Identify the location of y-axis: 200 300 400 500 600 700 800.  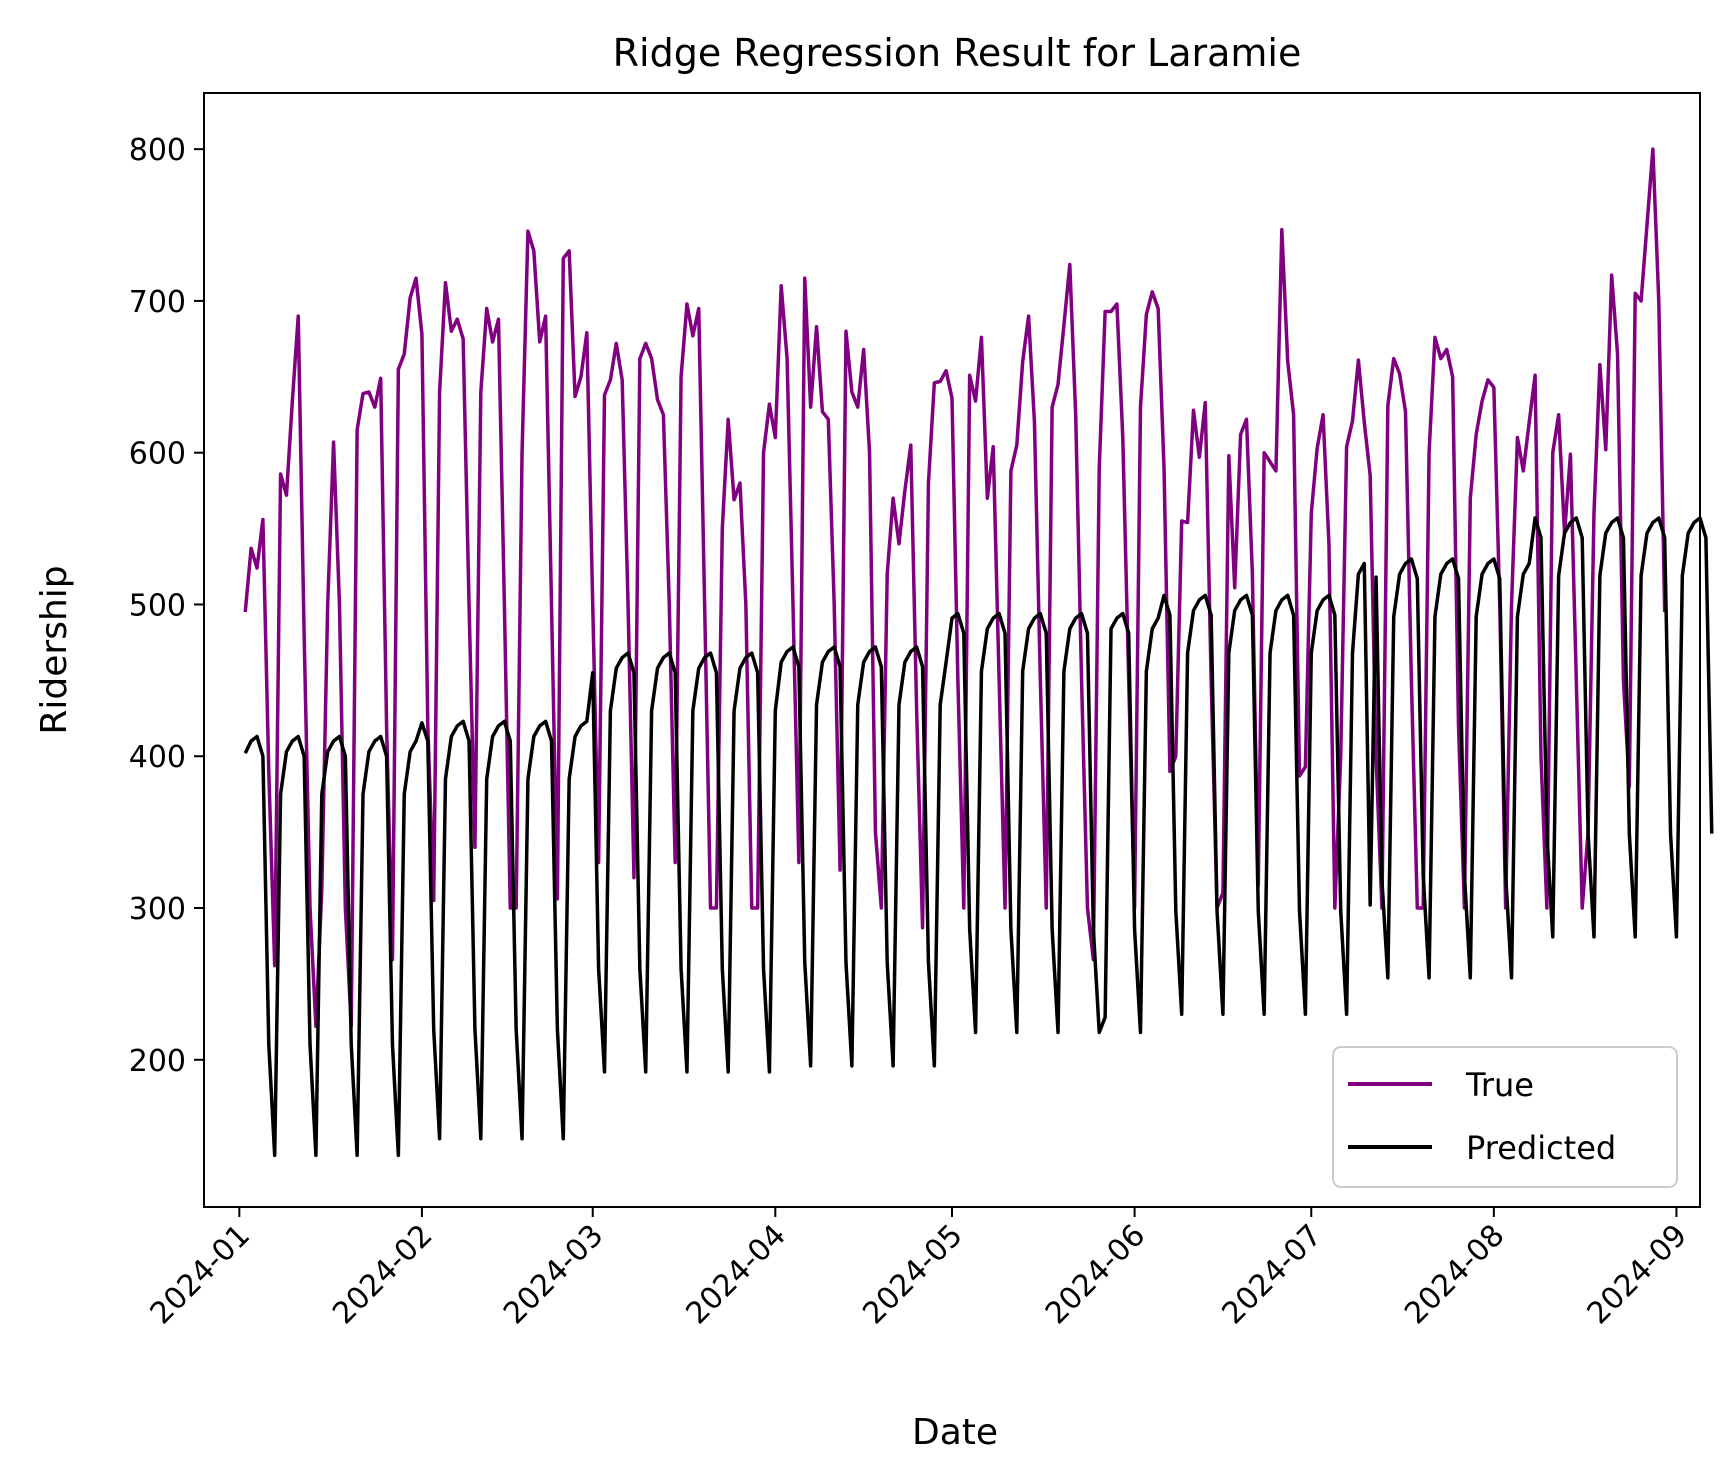
(166, 606).